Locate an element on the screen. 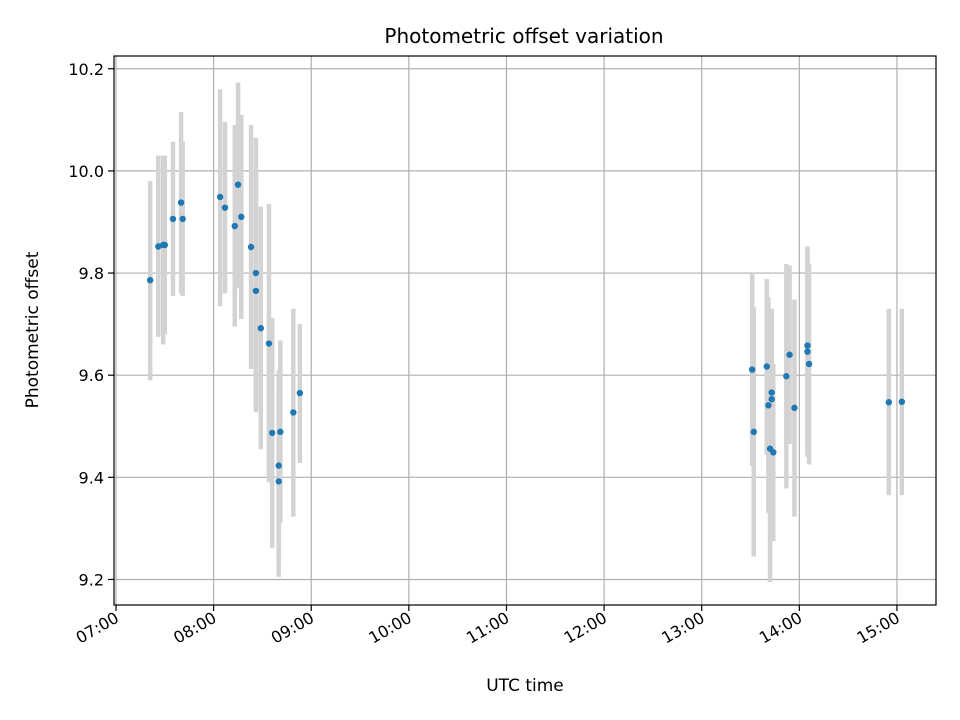 Image resolution: width=960 pixels, height=720 pixels. y-tick-label: 9.4 is located at coordinates (91, 477).